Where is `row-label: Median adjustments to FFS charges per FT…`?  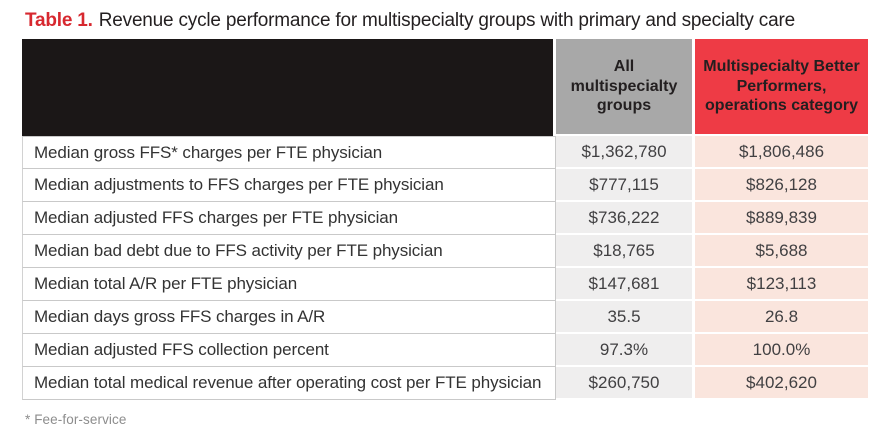
row-label: Median adjustments to FFS charges per FT… is located at coordinates (289, 185).